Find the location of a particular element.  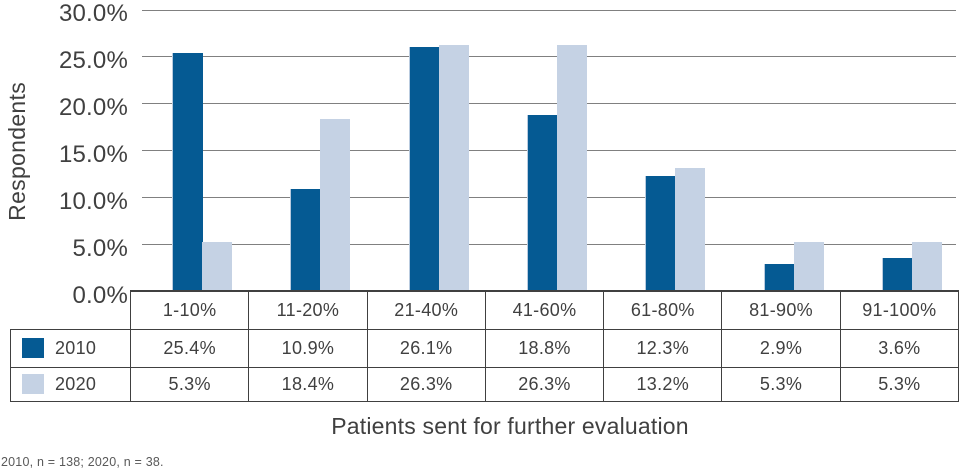

value-2010-1-10%: 25.4% is located at coordinates (189, 348).